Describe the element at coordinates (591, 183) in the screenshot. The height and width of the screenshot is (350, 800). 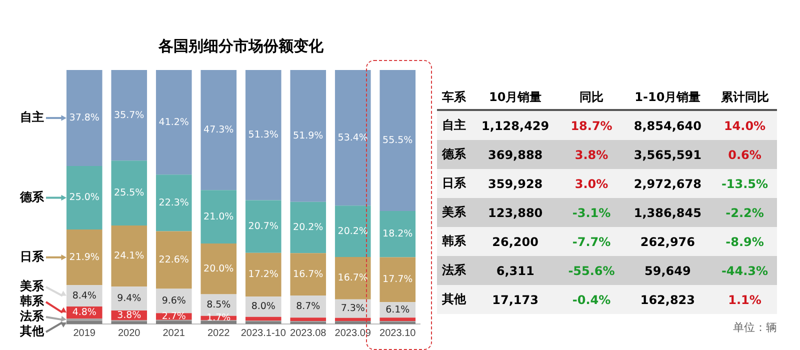
I see `text: 3.0%` at that location.